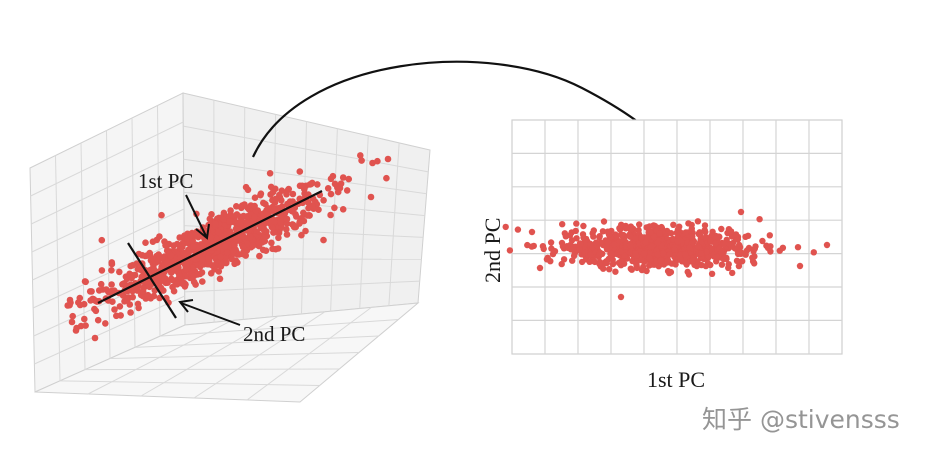  Describe the element at coordinates (209, 356) in the screenshot. I see `floor-gridline` at that location.